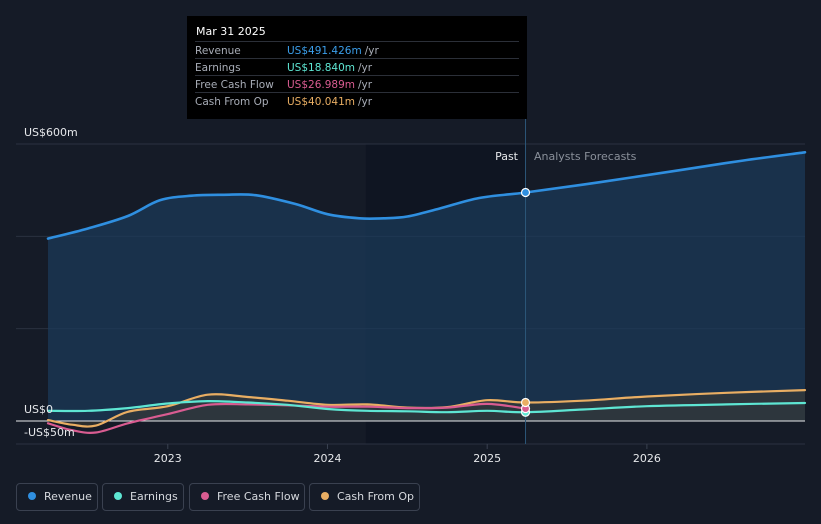  Describe the element at coordinates (585, 156) in the screenshot. I see `forecast-label: Analysts Forecasts` at that location.